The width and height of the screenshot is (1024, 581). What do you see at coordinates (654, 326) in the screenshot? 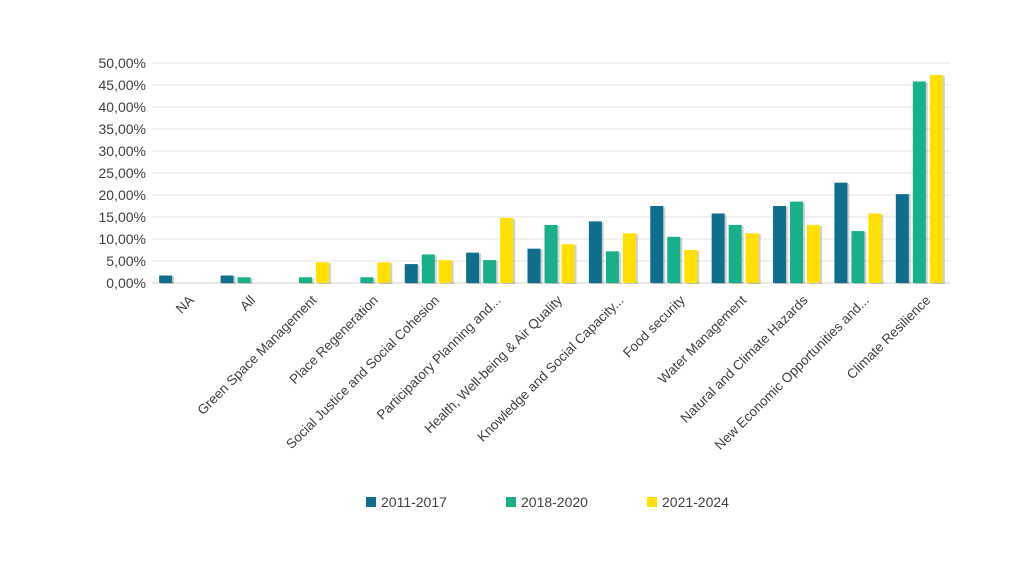
I see `x-tick-label: Food security` at bounding box center [654, 326].